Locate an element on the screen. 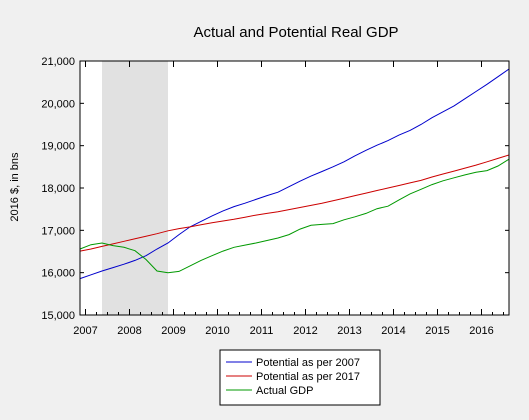 Image resolution: width=529 pixels, height=420 pixels. x-tick-label: 2012 is located at coordinates (305, 331).